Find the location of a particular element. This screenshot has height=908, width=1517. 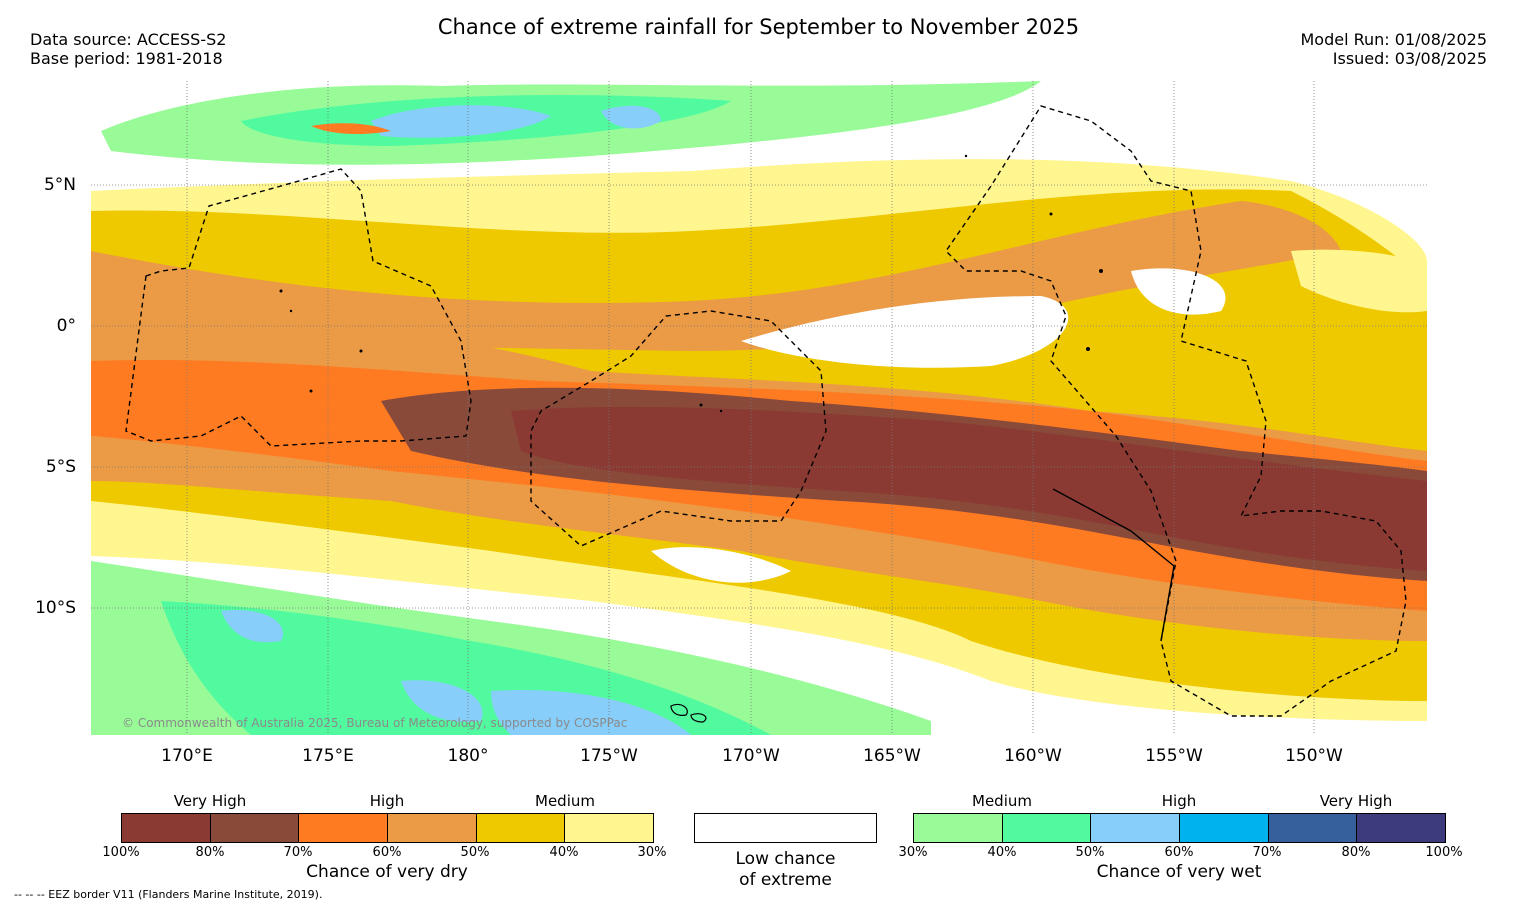

dry-level-high: High is located at coordinates (387, 801).